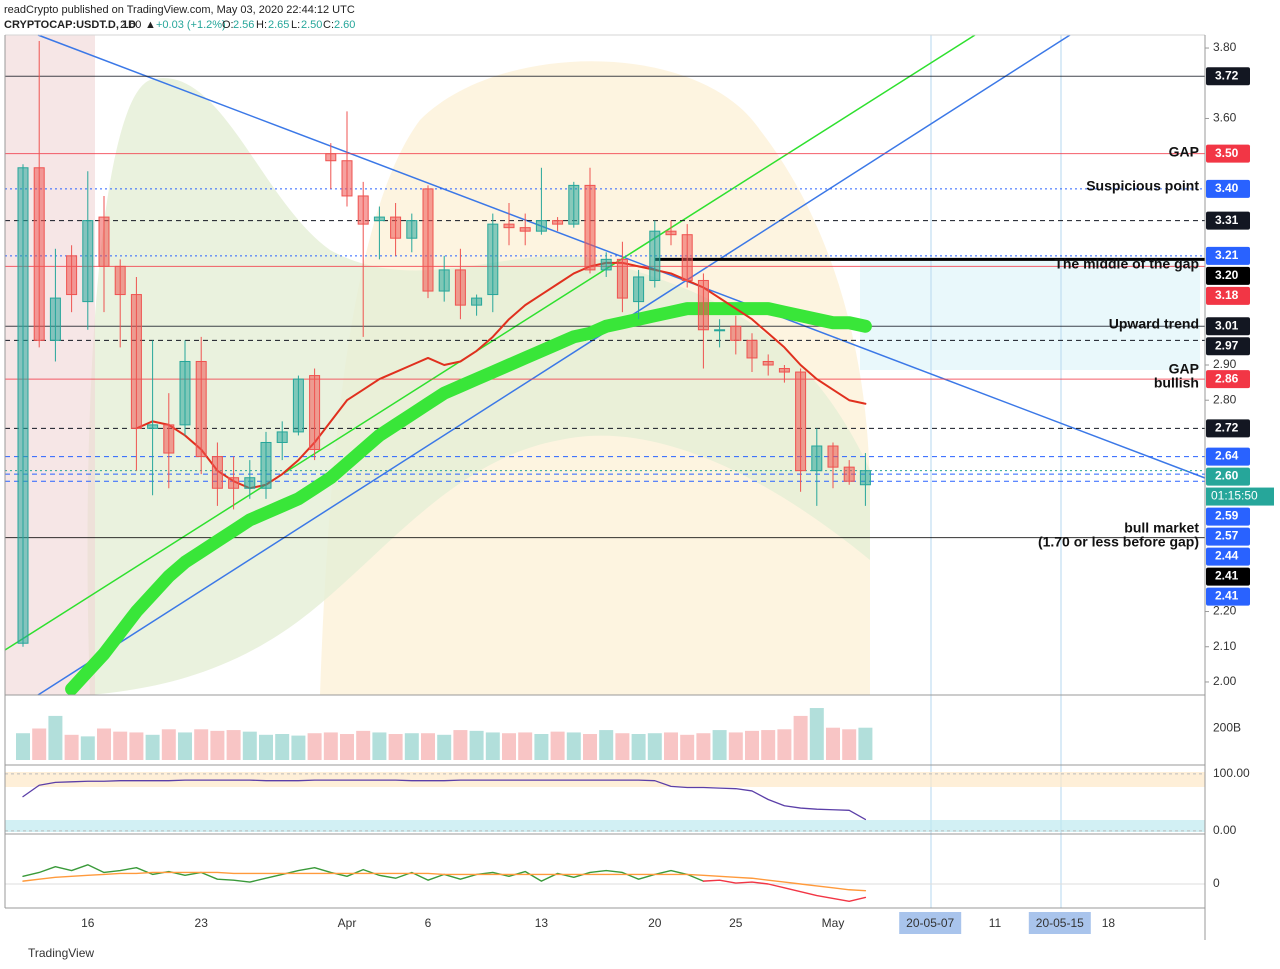 This screenshot has width=1280, height=969. What do you see at coordinates (1225, 681) in the screenshot?
I see `y-tick-label: 2.00` at bounding box center [1225, 681].